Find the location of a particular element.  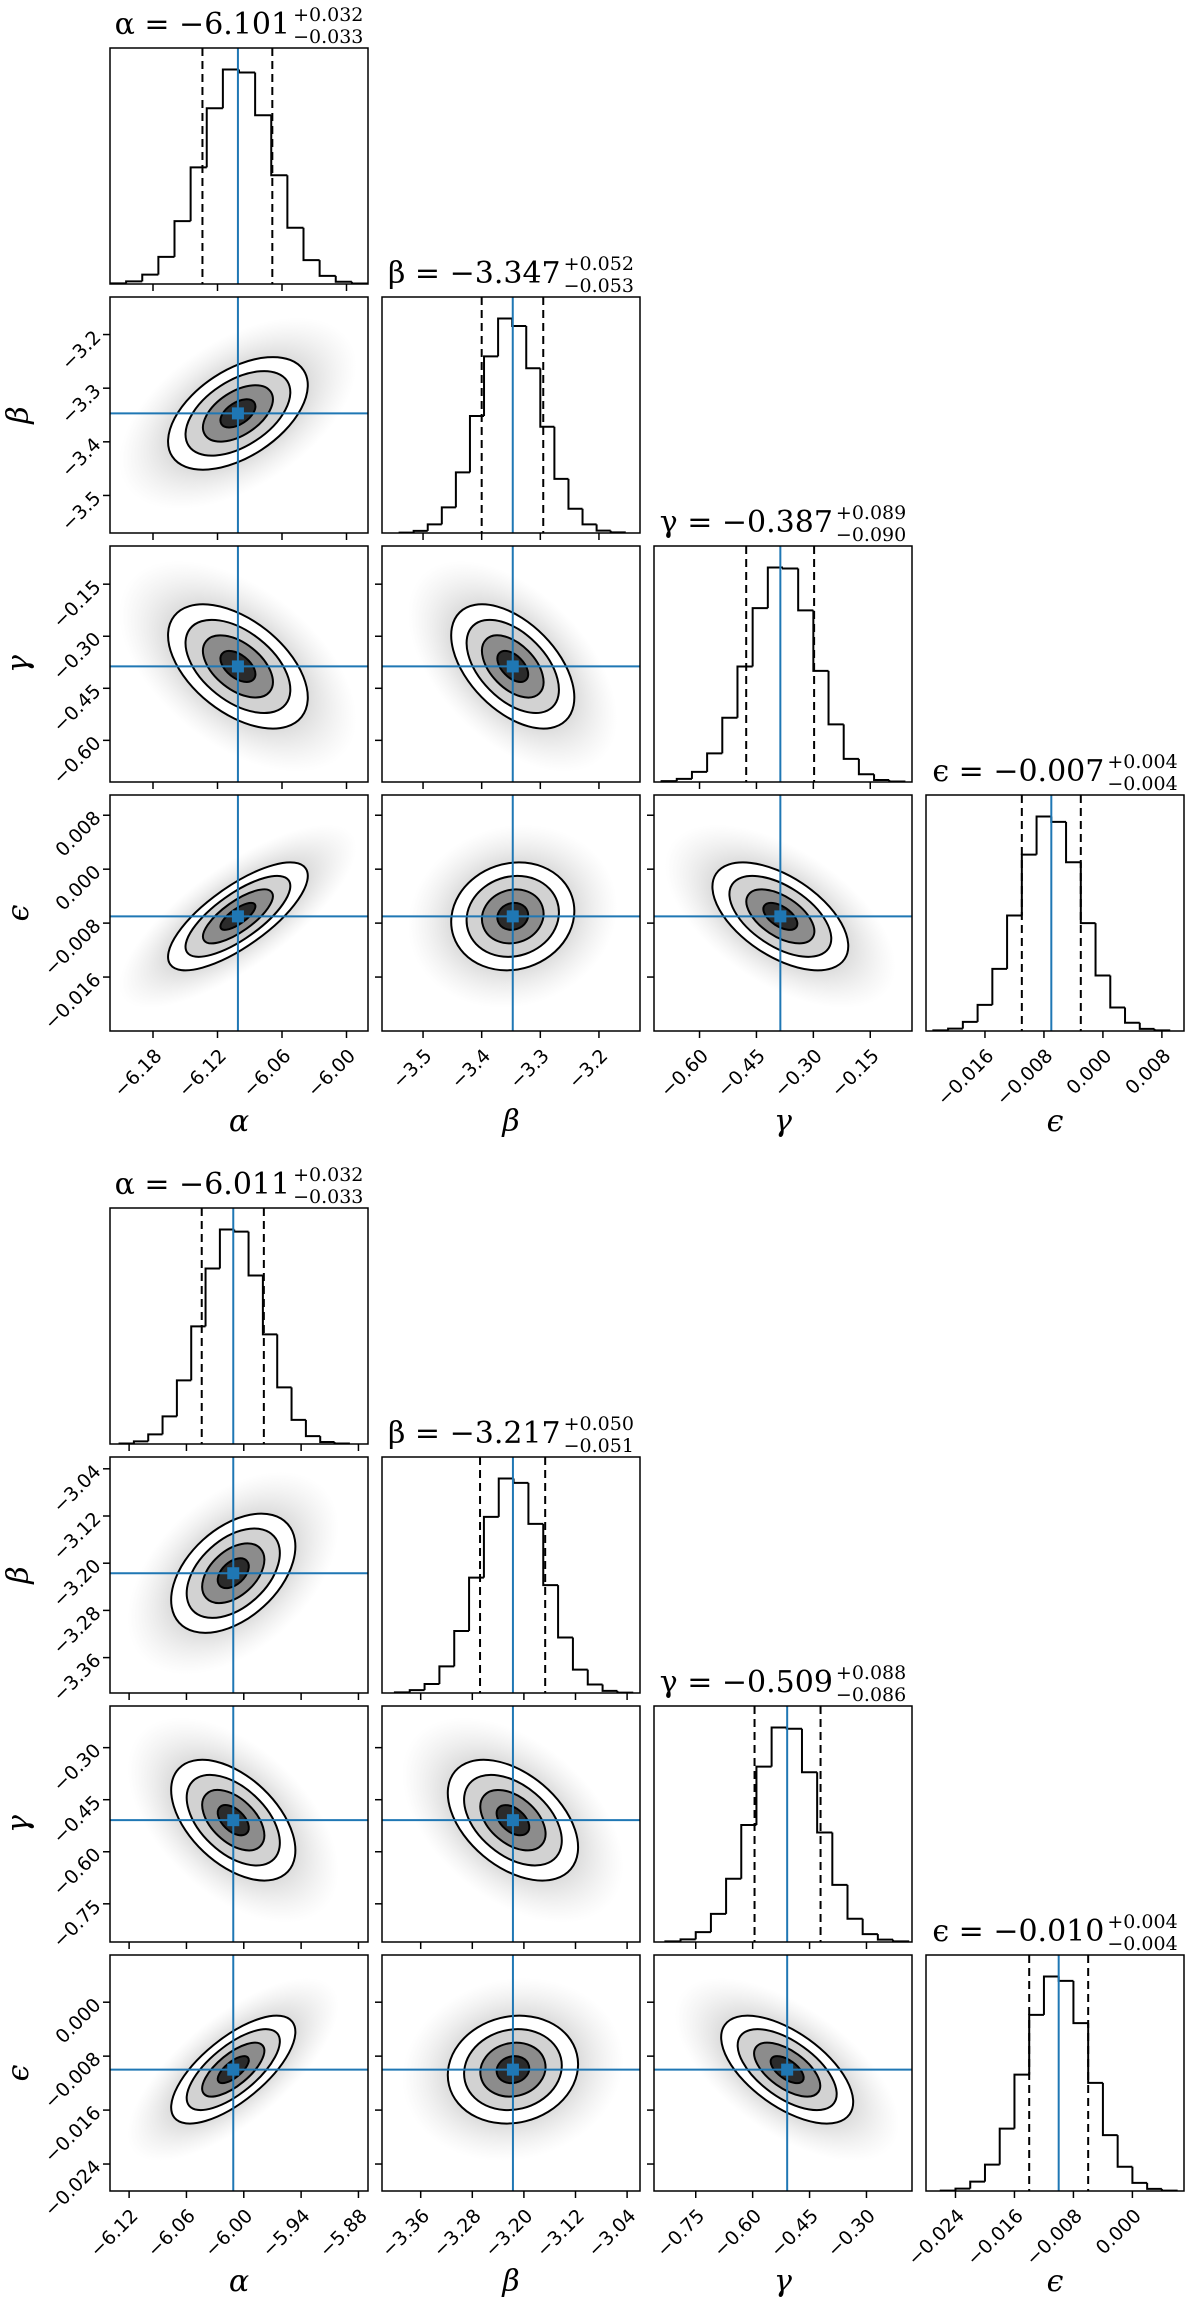

y-tick-label: −3.20 is located at coordinates (77, 1583).